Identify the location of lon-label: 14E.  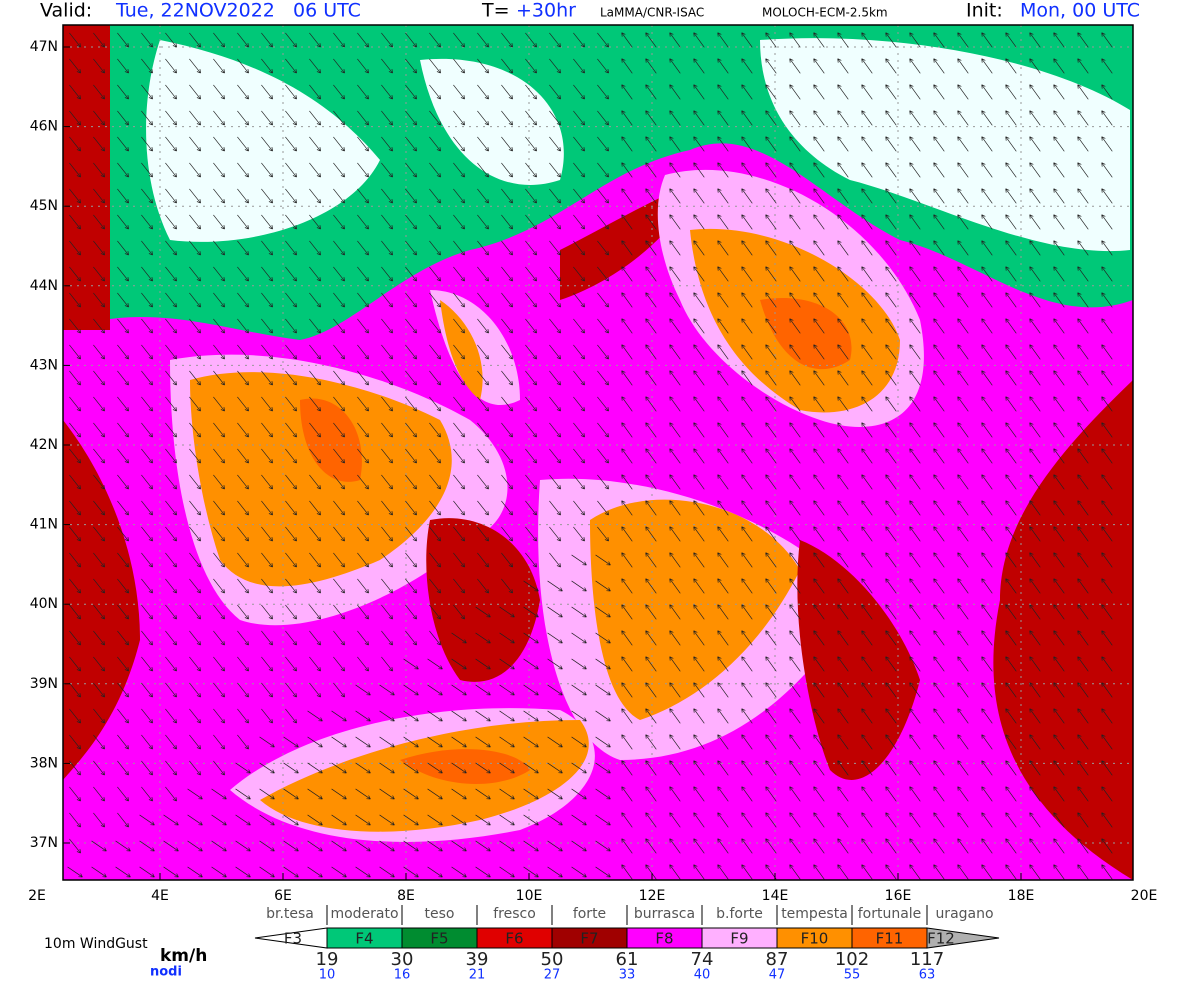
(775, 896).